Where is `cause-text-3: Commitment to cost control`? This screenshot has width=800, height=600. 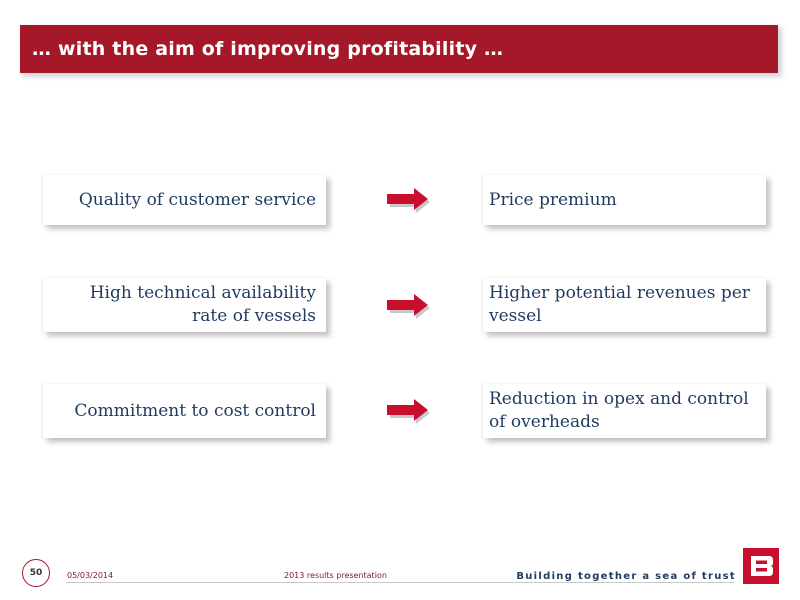
cause-text-3: Commitment to cost control is located at coordinates (195, 410).